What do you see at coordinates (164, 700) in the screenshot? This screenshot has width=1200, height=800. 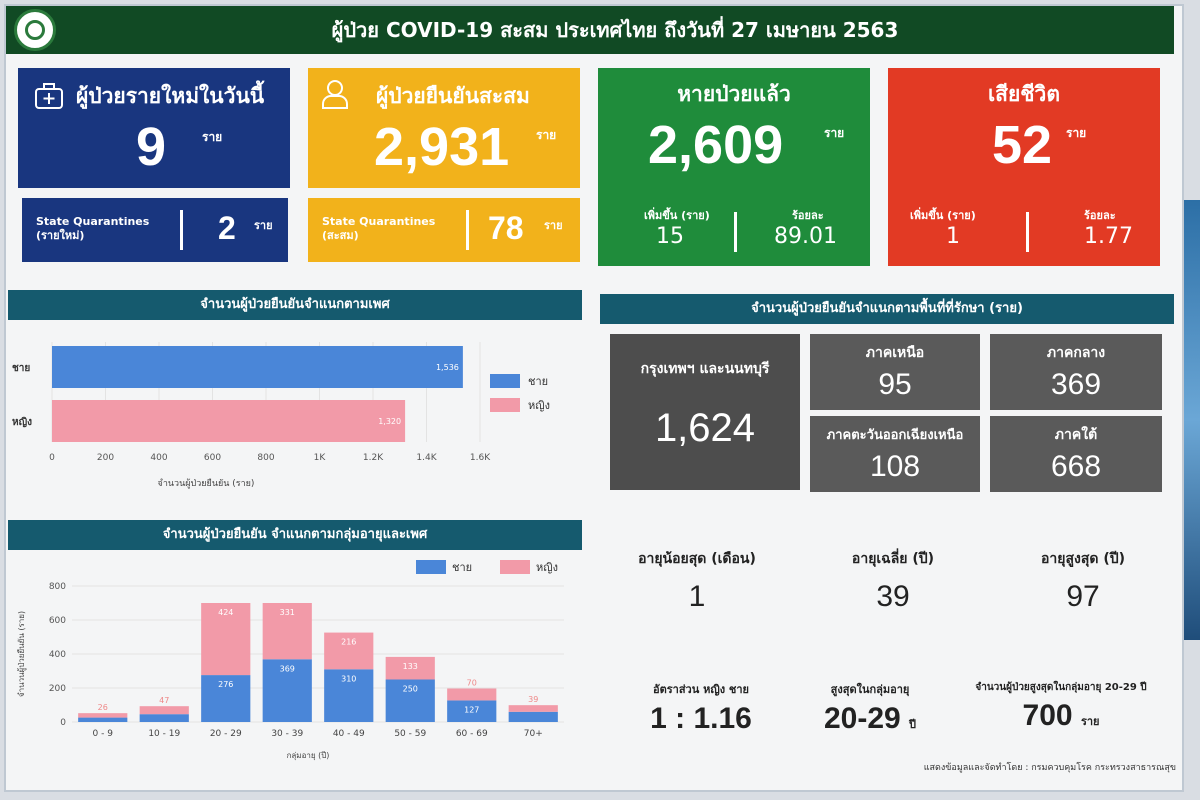 I see `bar-value-label: 47` at bounding box center [164, 700].